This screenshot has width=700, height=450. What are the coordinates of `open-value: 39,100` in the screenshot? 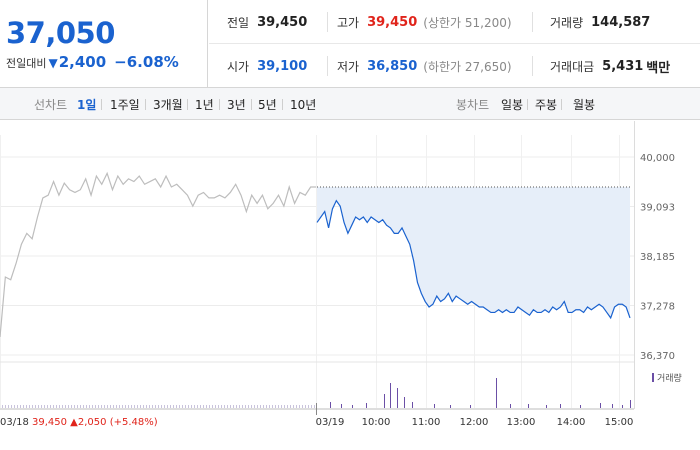 It's located at (282, 66).